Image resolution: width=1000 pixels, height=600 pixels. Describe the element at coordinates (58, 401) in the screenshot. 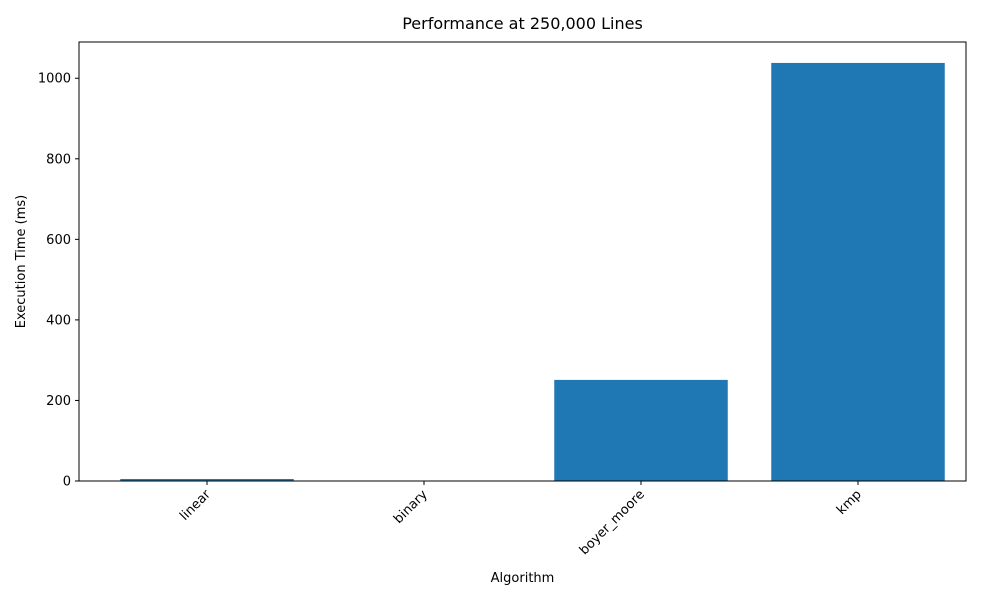

I see `y-tick-label: 200` at that location.